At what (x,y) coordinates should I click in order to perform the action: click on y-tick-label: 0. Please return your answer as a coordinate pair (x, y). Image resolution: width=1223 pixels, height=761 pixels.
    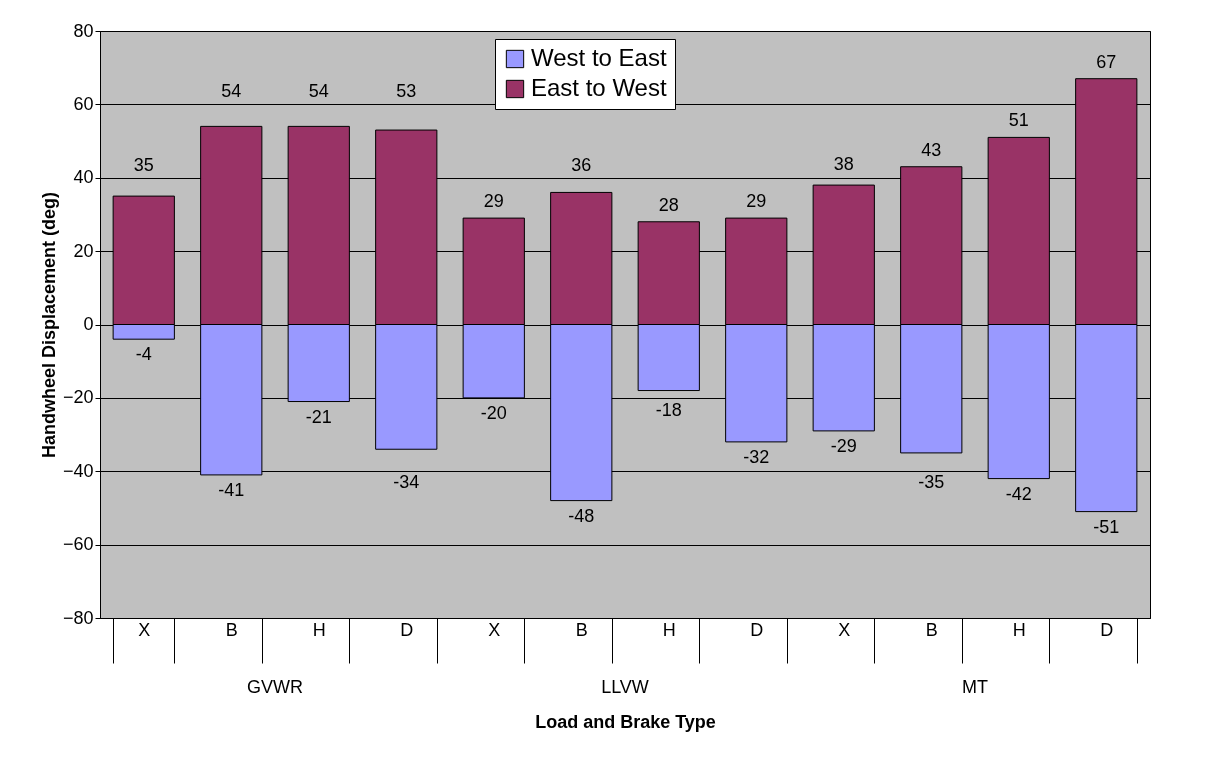
    Looking at the image, I should click on (88, 324).